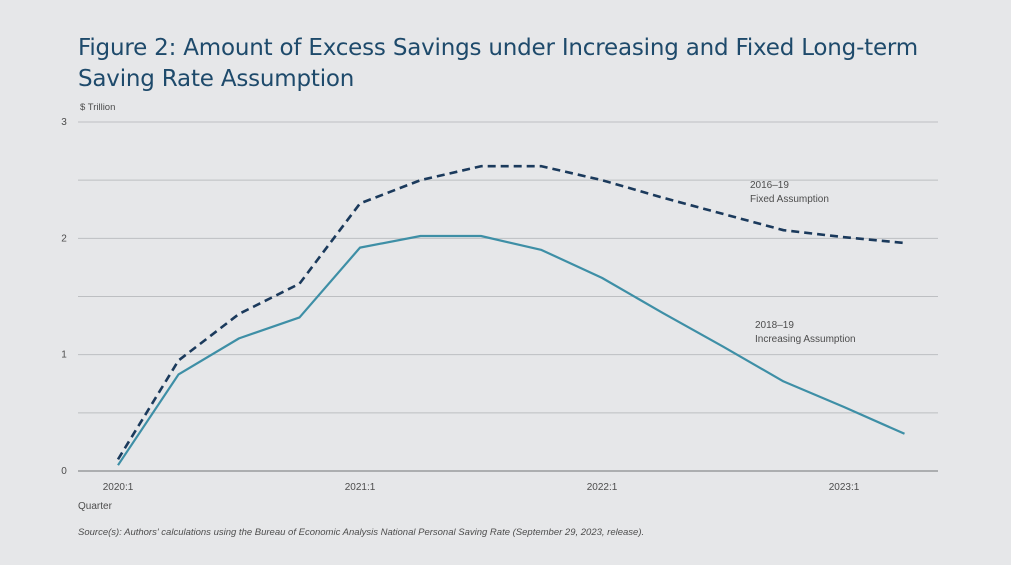 The image size is (1011, 565). What do you see at coordinates (64, 238) in the screenshot?
I see `y-tick-label: 2` at bounding box center [64, 238].